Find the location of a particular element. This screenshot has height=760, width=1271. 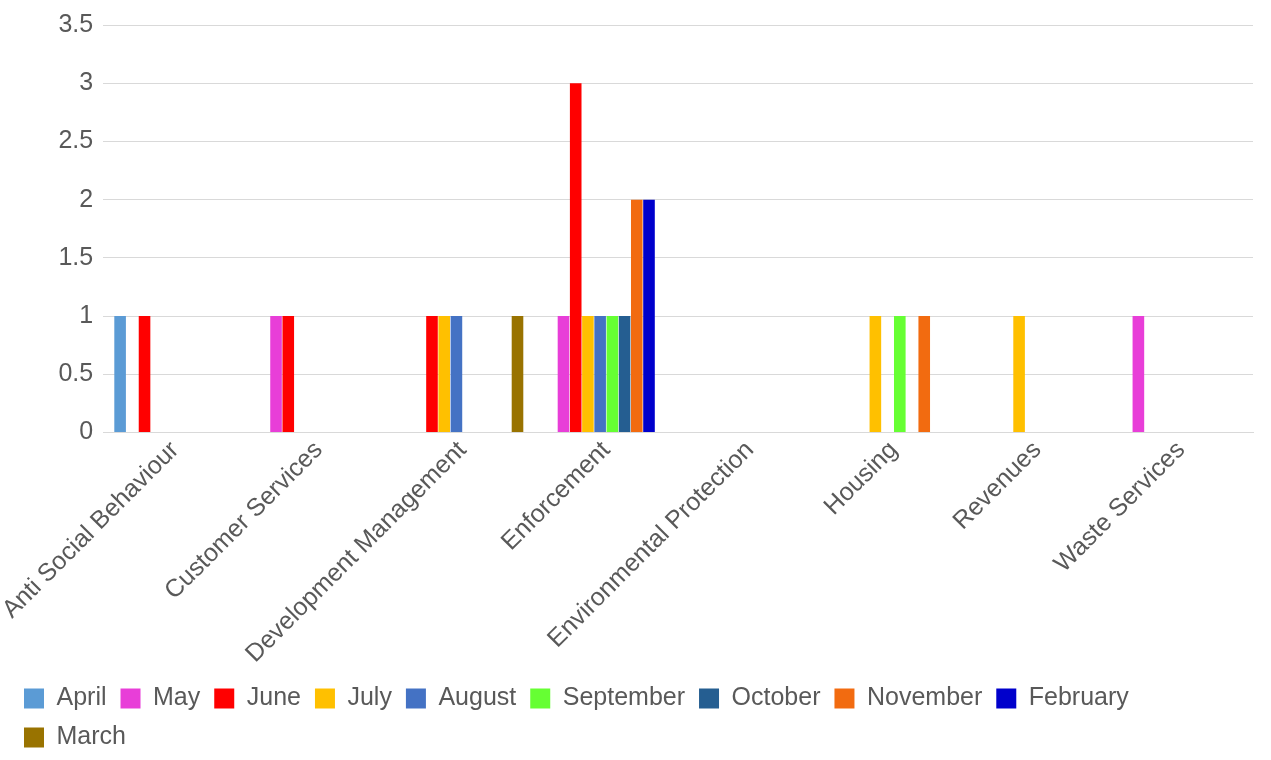

legend-label: November is located at coordinates (924, 696).